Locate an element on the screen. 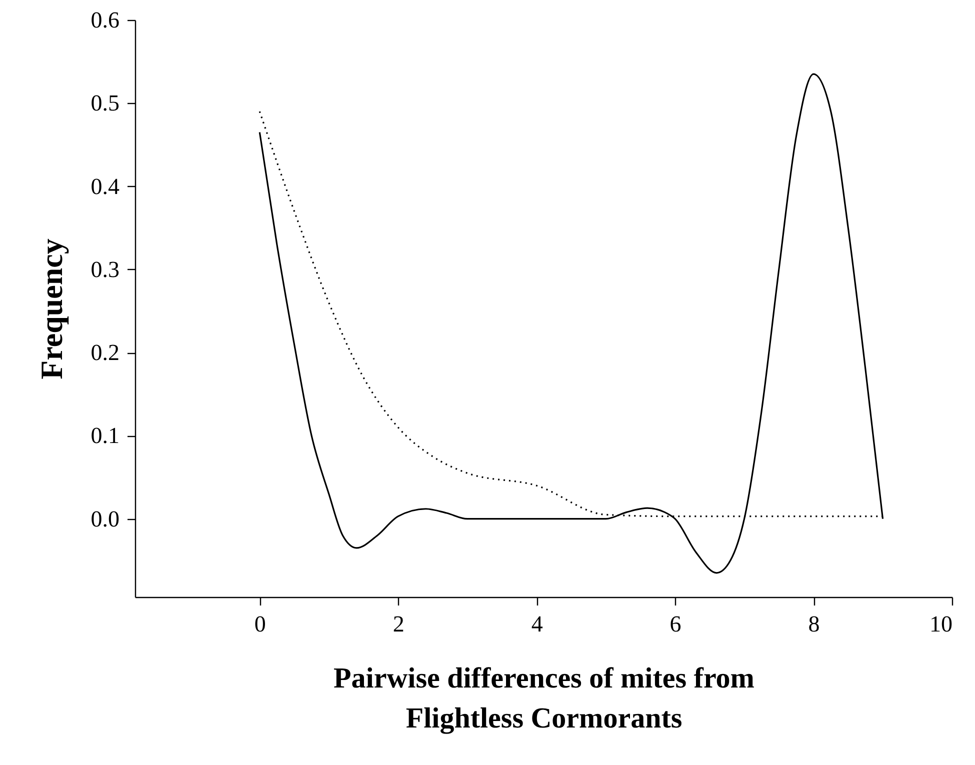  x-axis-title: Pairwise differences of mites from Flightless Cormorants is located at coordinates (544, 698).